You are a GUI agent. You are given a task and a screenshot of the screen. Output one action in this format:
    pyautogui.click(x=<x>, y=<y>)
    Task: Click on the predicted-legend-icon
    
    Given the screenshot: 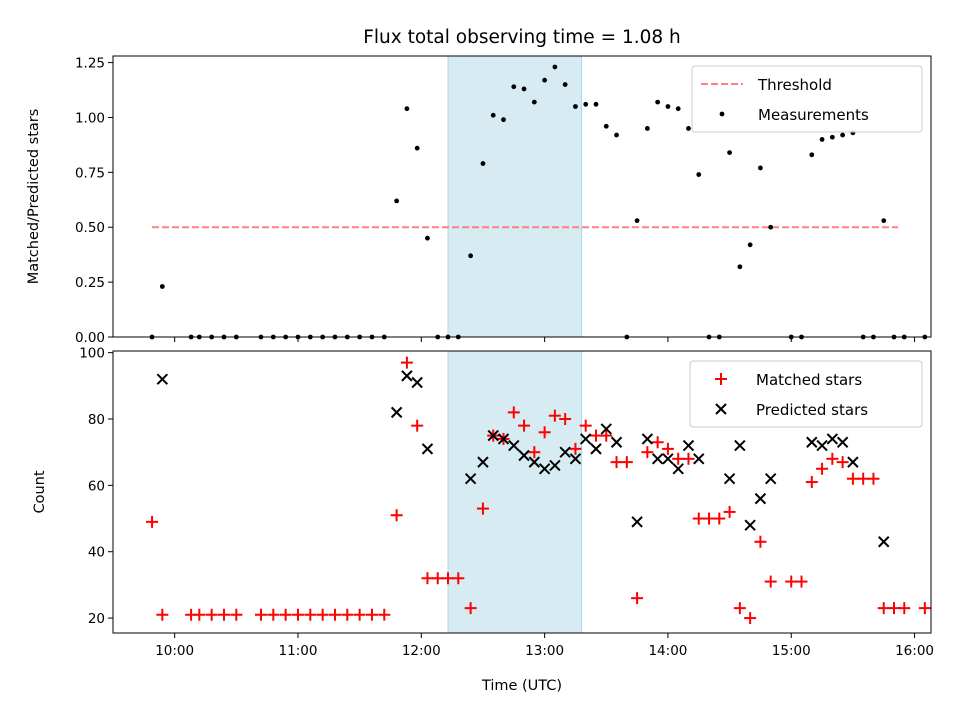 What is the action you would take?
    pyautogui.click(x=721, y=409)
    